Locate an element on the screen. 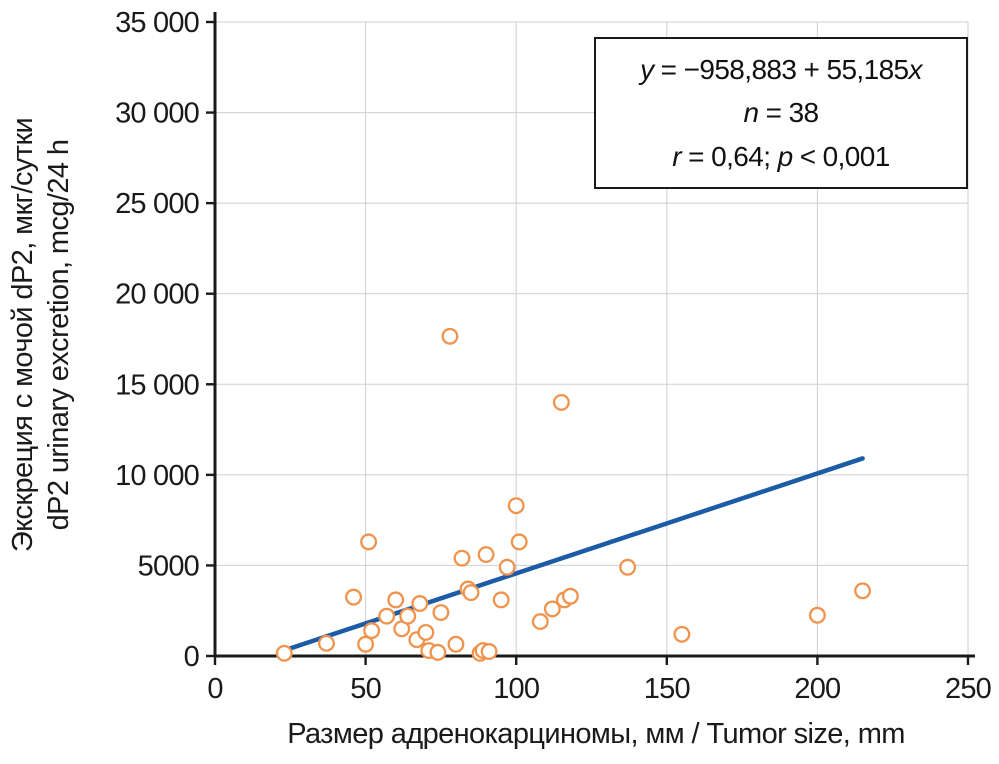 The height and width of the screenshot is (764, 999). y-tick-label: 5000 is located at coordinates (168, 566).